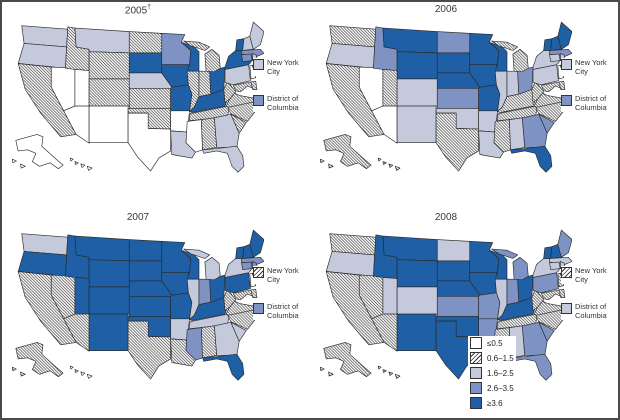 The image size is (620, 420). What do you see at coordinates (500, 388) in the screenshot?
I see `legend-label: 2.6–3.5` at bounding box center [500, 388].